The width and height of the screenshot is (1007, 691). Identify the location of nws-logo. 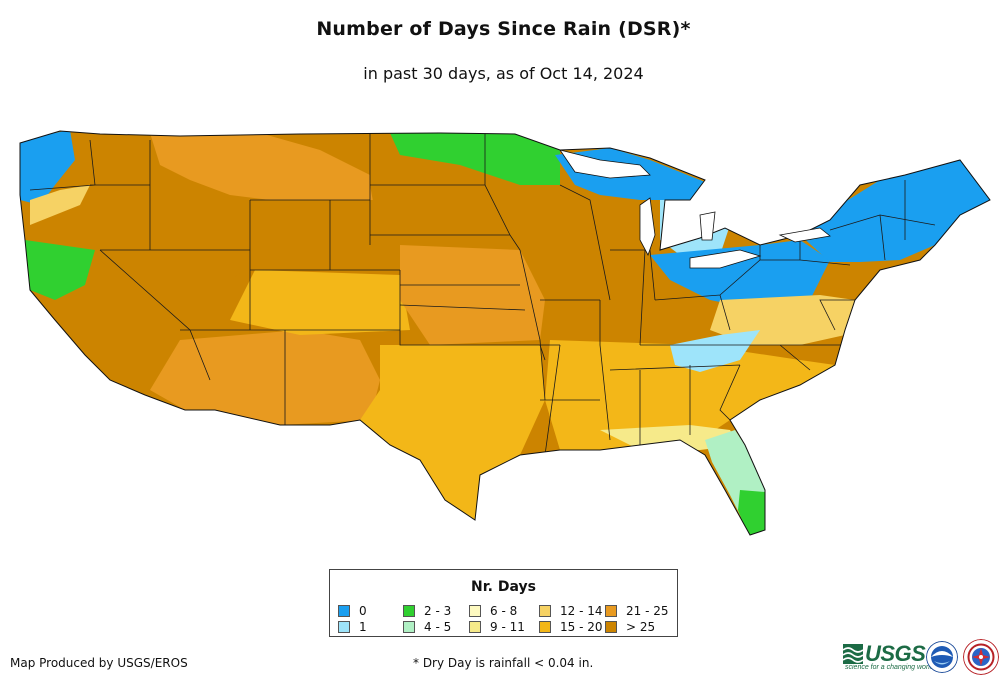
(981, 657).